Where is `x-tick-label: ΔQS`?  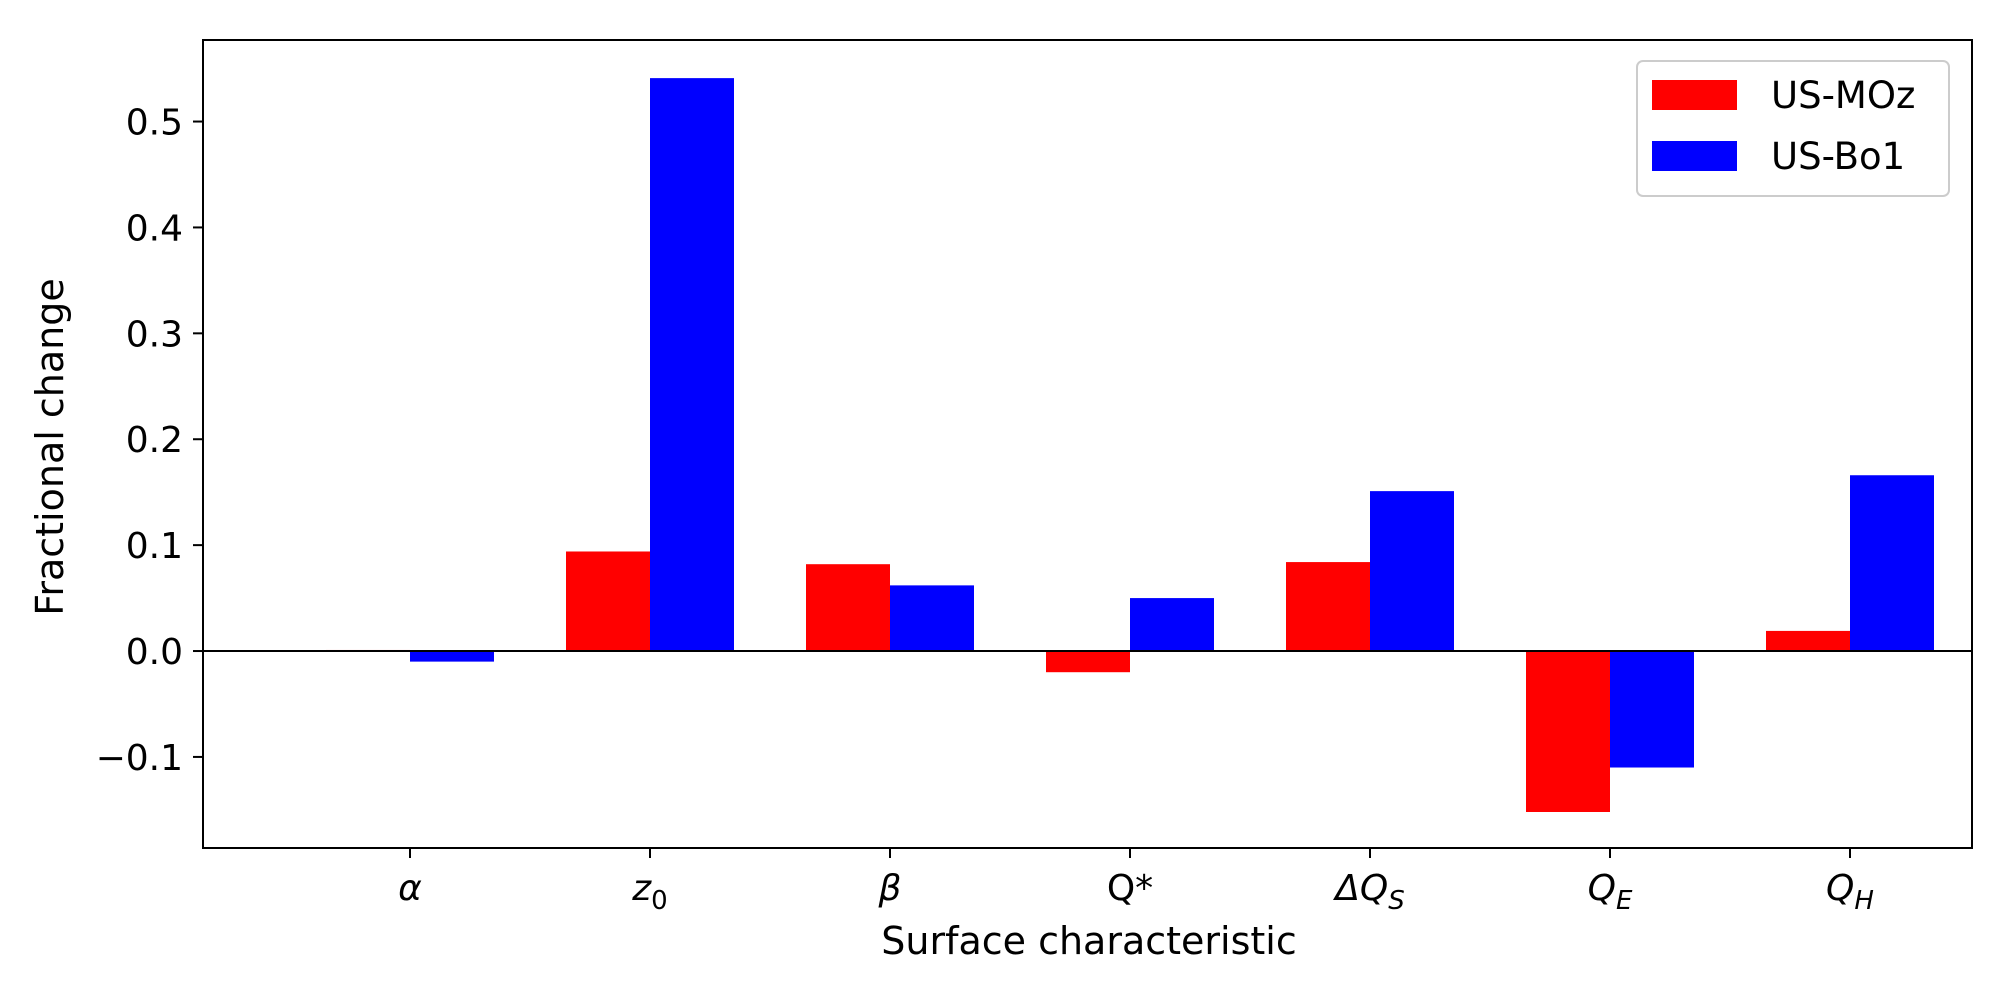 x-tick-label: ΔQS is located at coordinates (1368, 892).